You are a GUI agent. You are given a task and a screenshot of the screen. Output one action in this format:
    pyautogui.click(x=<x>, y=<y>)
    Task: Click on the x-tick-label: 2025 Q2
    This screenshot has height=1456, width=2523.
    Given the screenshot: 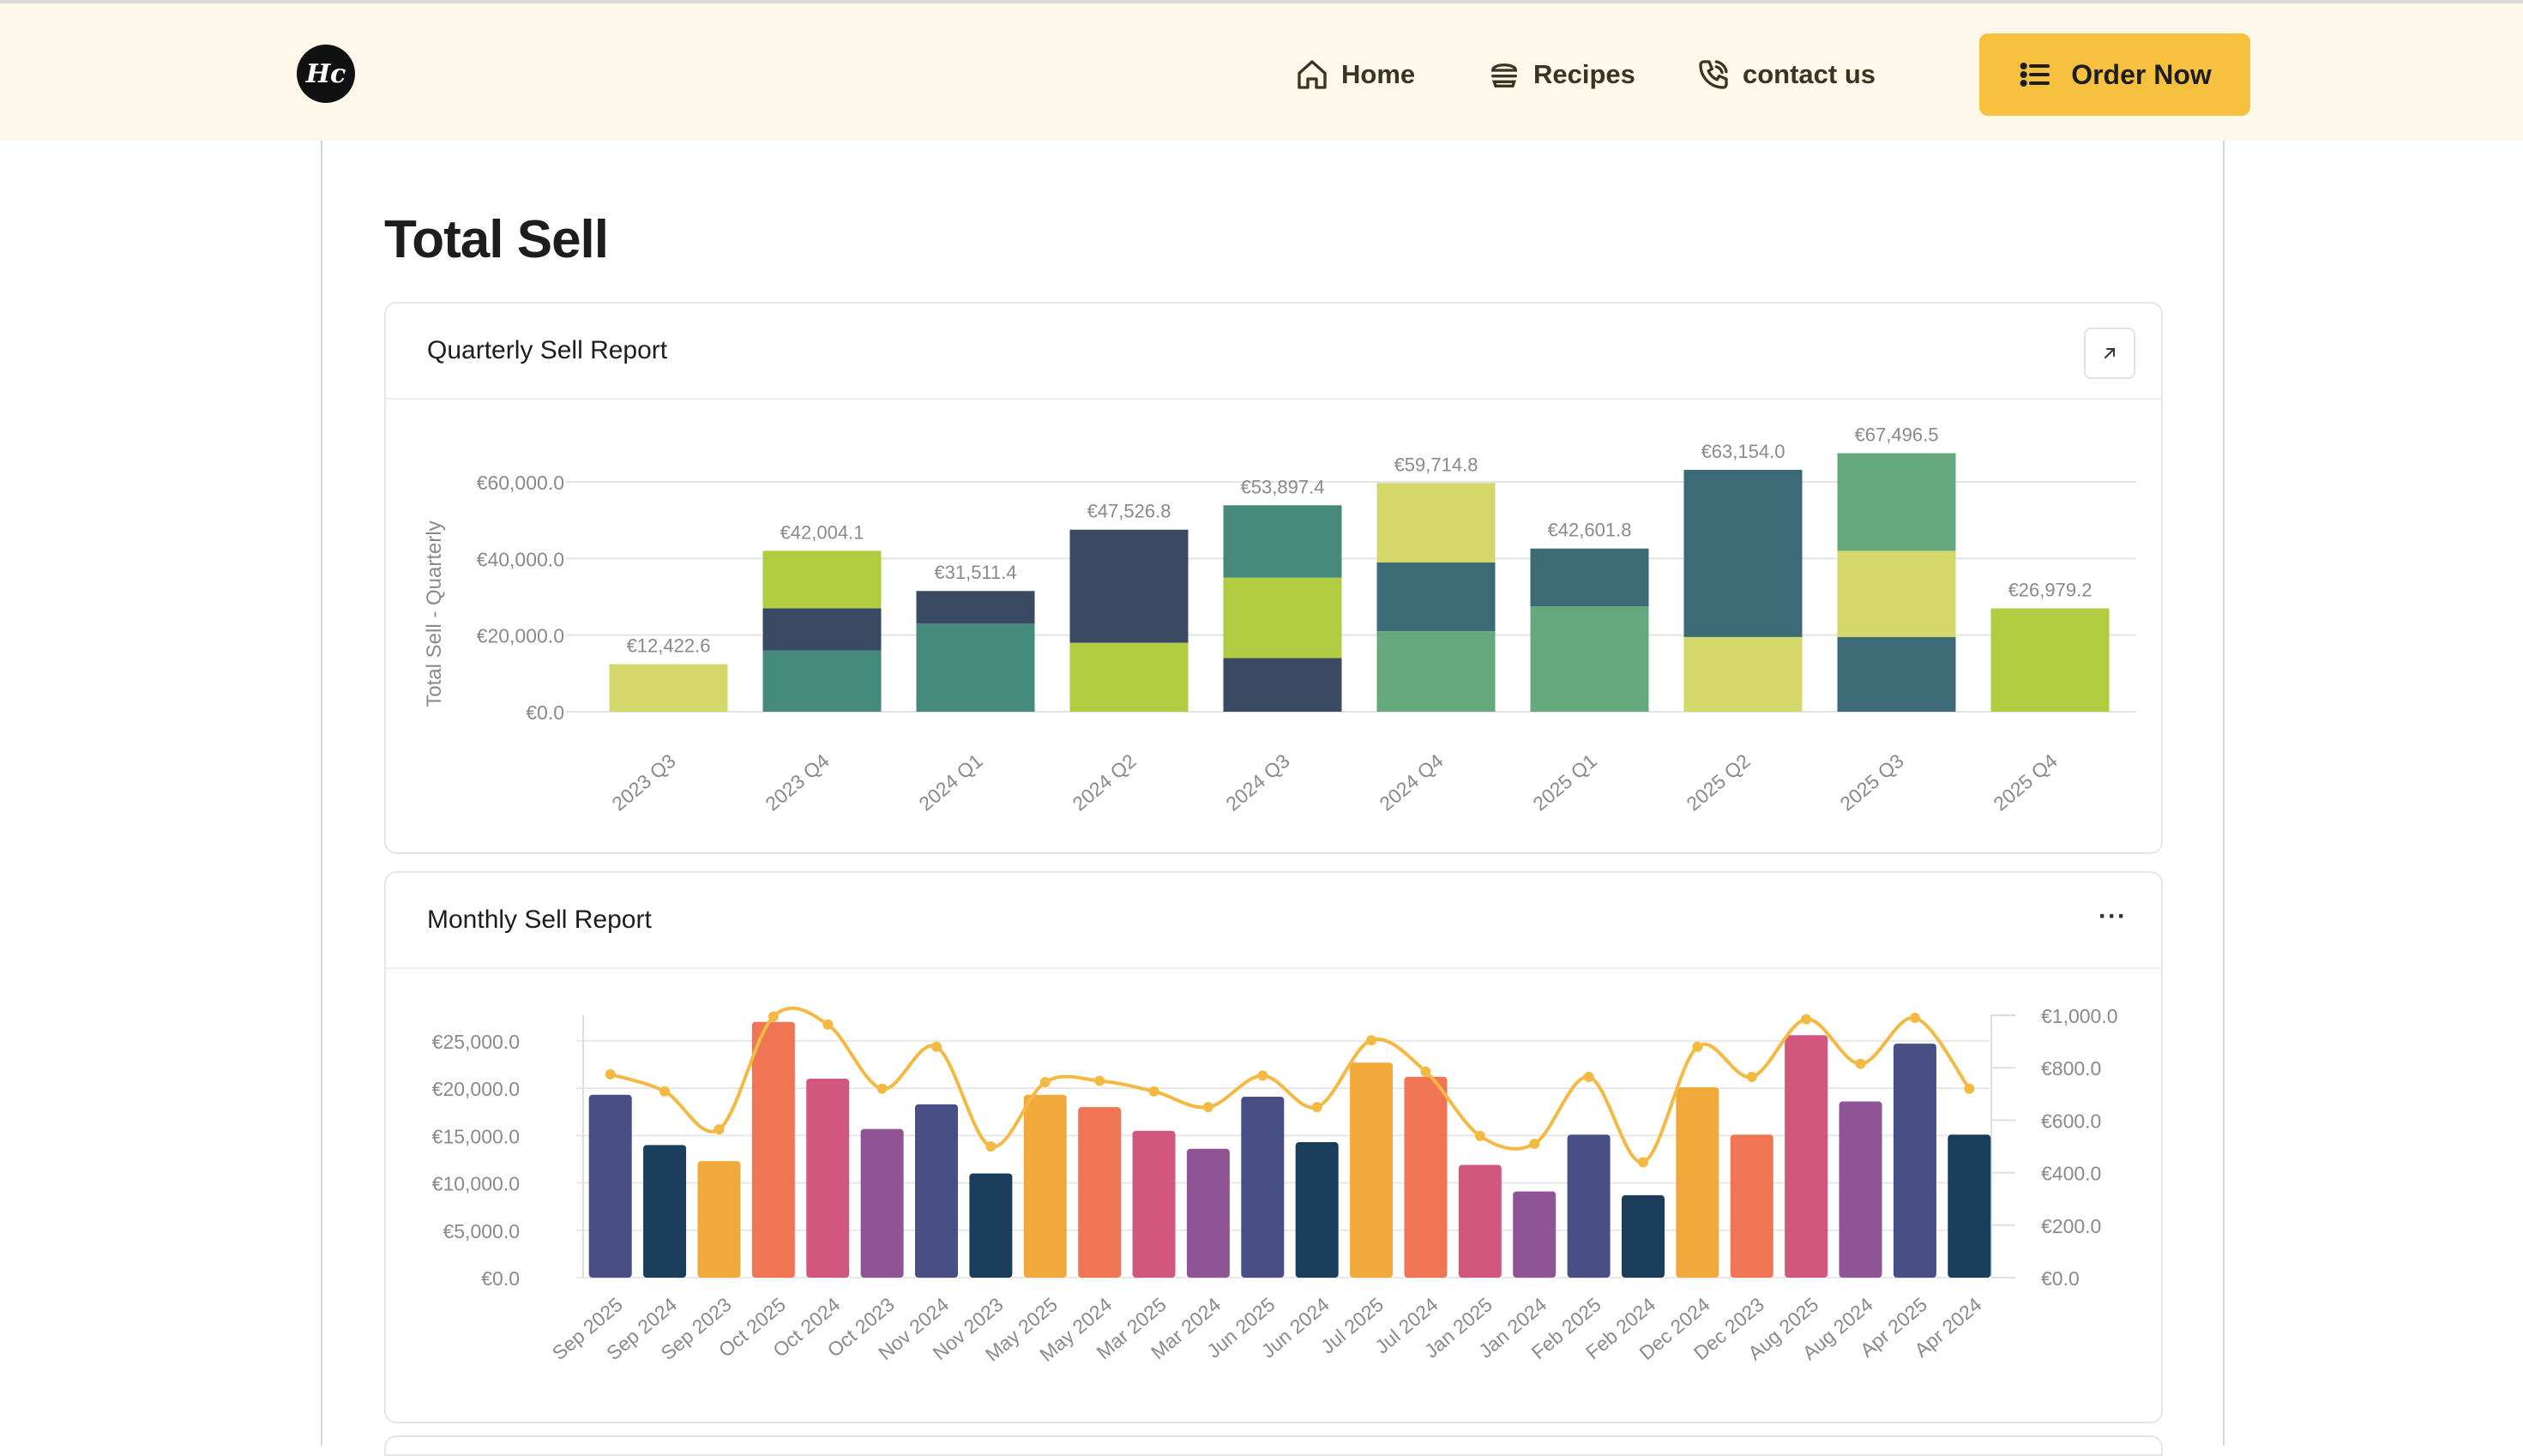 What is the action you would take?
    pyautogui.click(x=1718, y=782)
    